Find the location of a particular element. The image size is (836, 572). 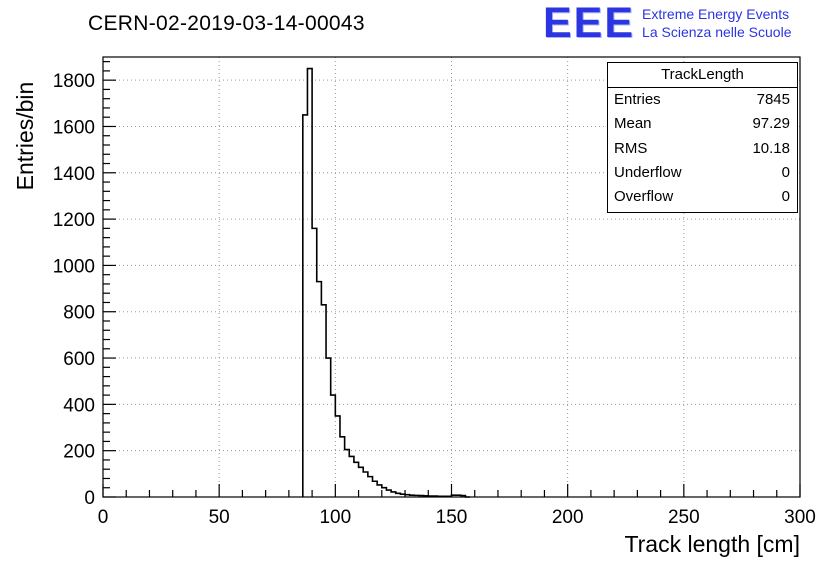

stats-label: Underflow is located at coordinates (648, 172).